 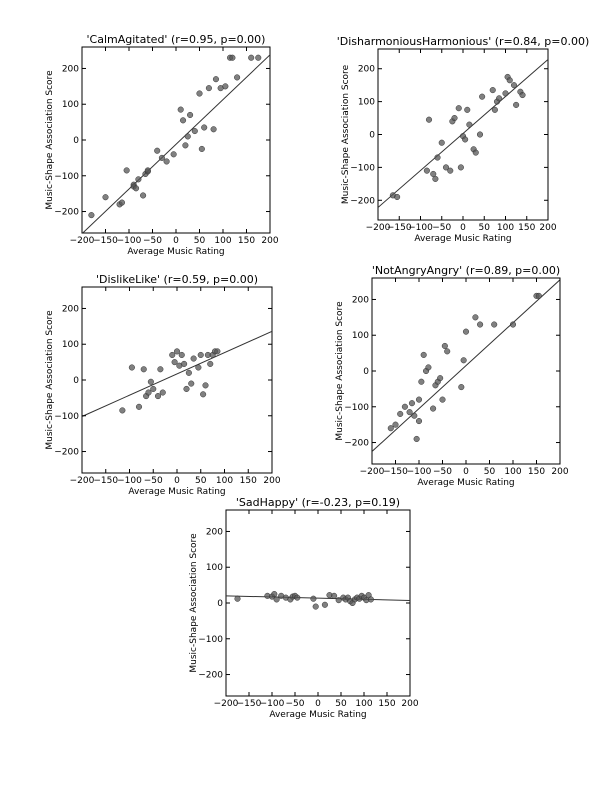 I want to click on x-tick-label: −150, so click(x=399, y=228).